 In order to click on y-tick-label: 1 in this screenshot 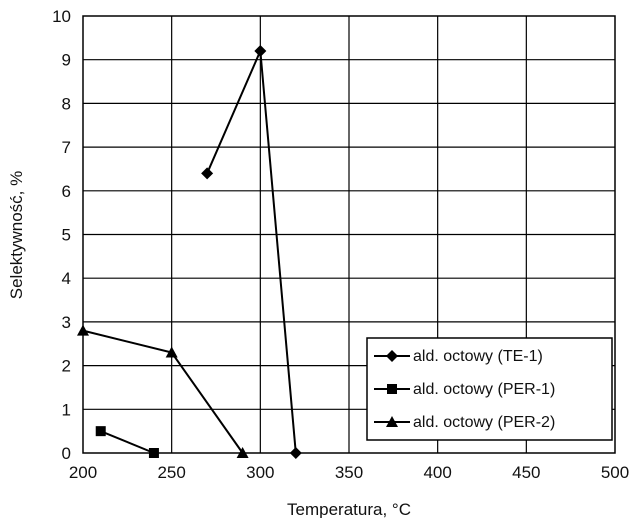, I will do `click(66, 409)`.